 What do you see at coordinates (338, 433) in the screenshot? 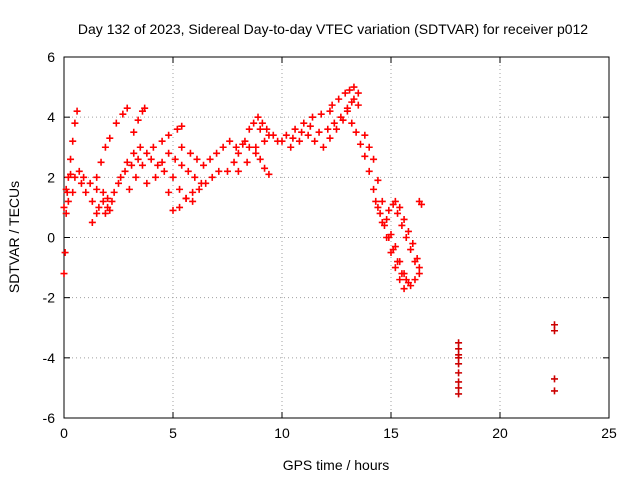
I see `x-tick-labels: 0 5 10 15 20 25` at bounding box center [338, 433].